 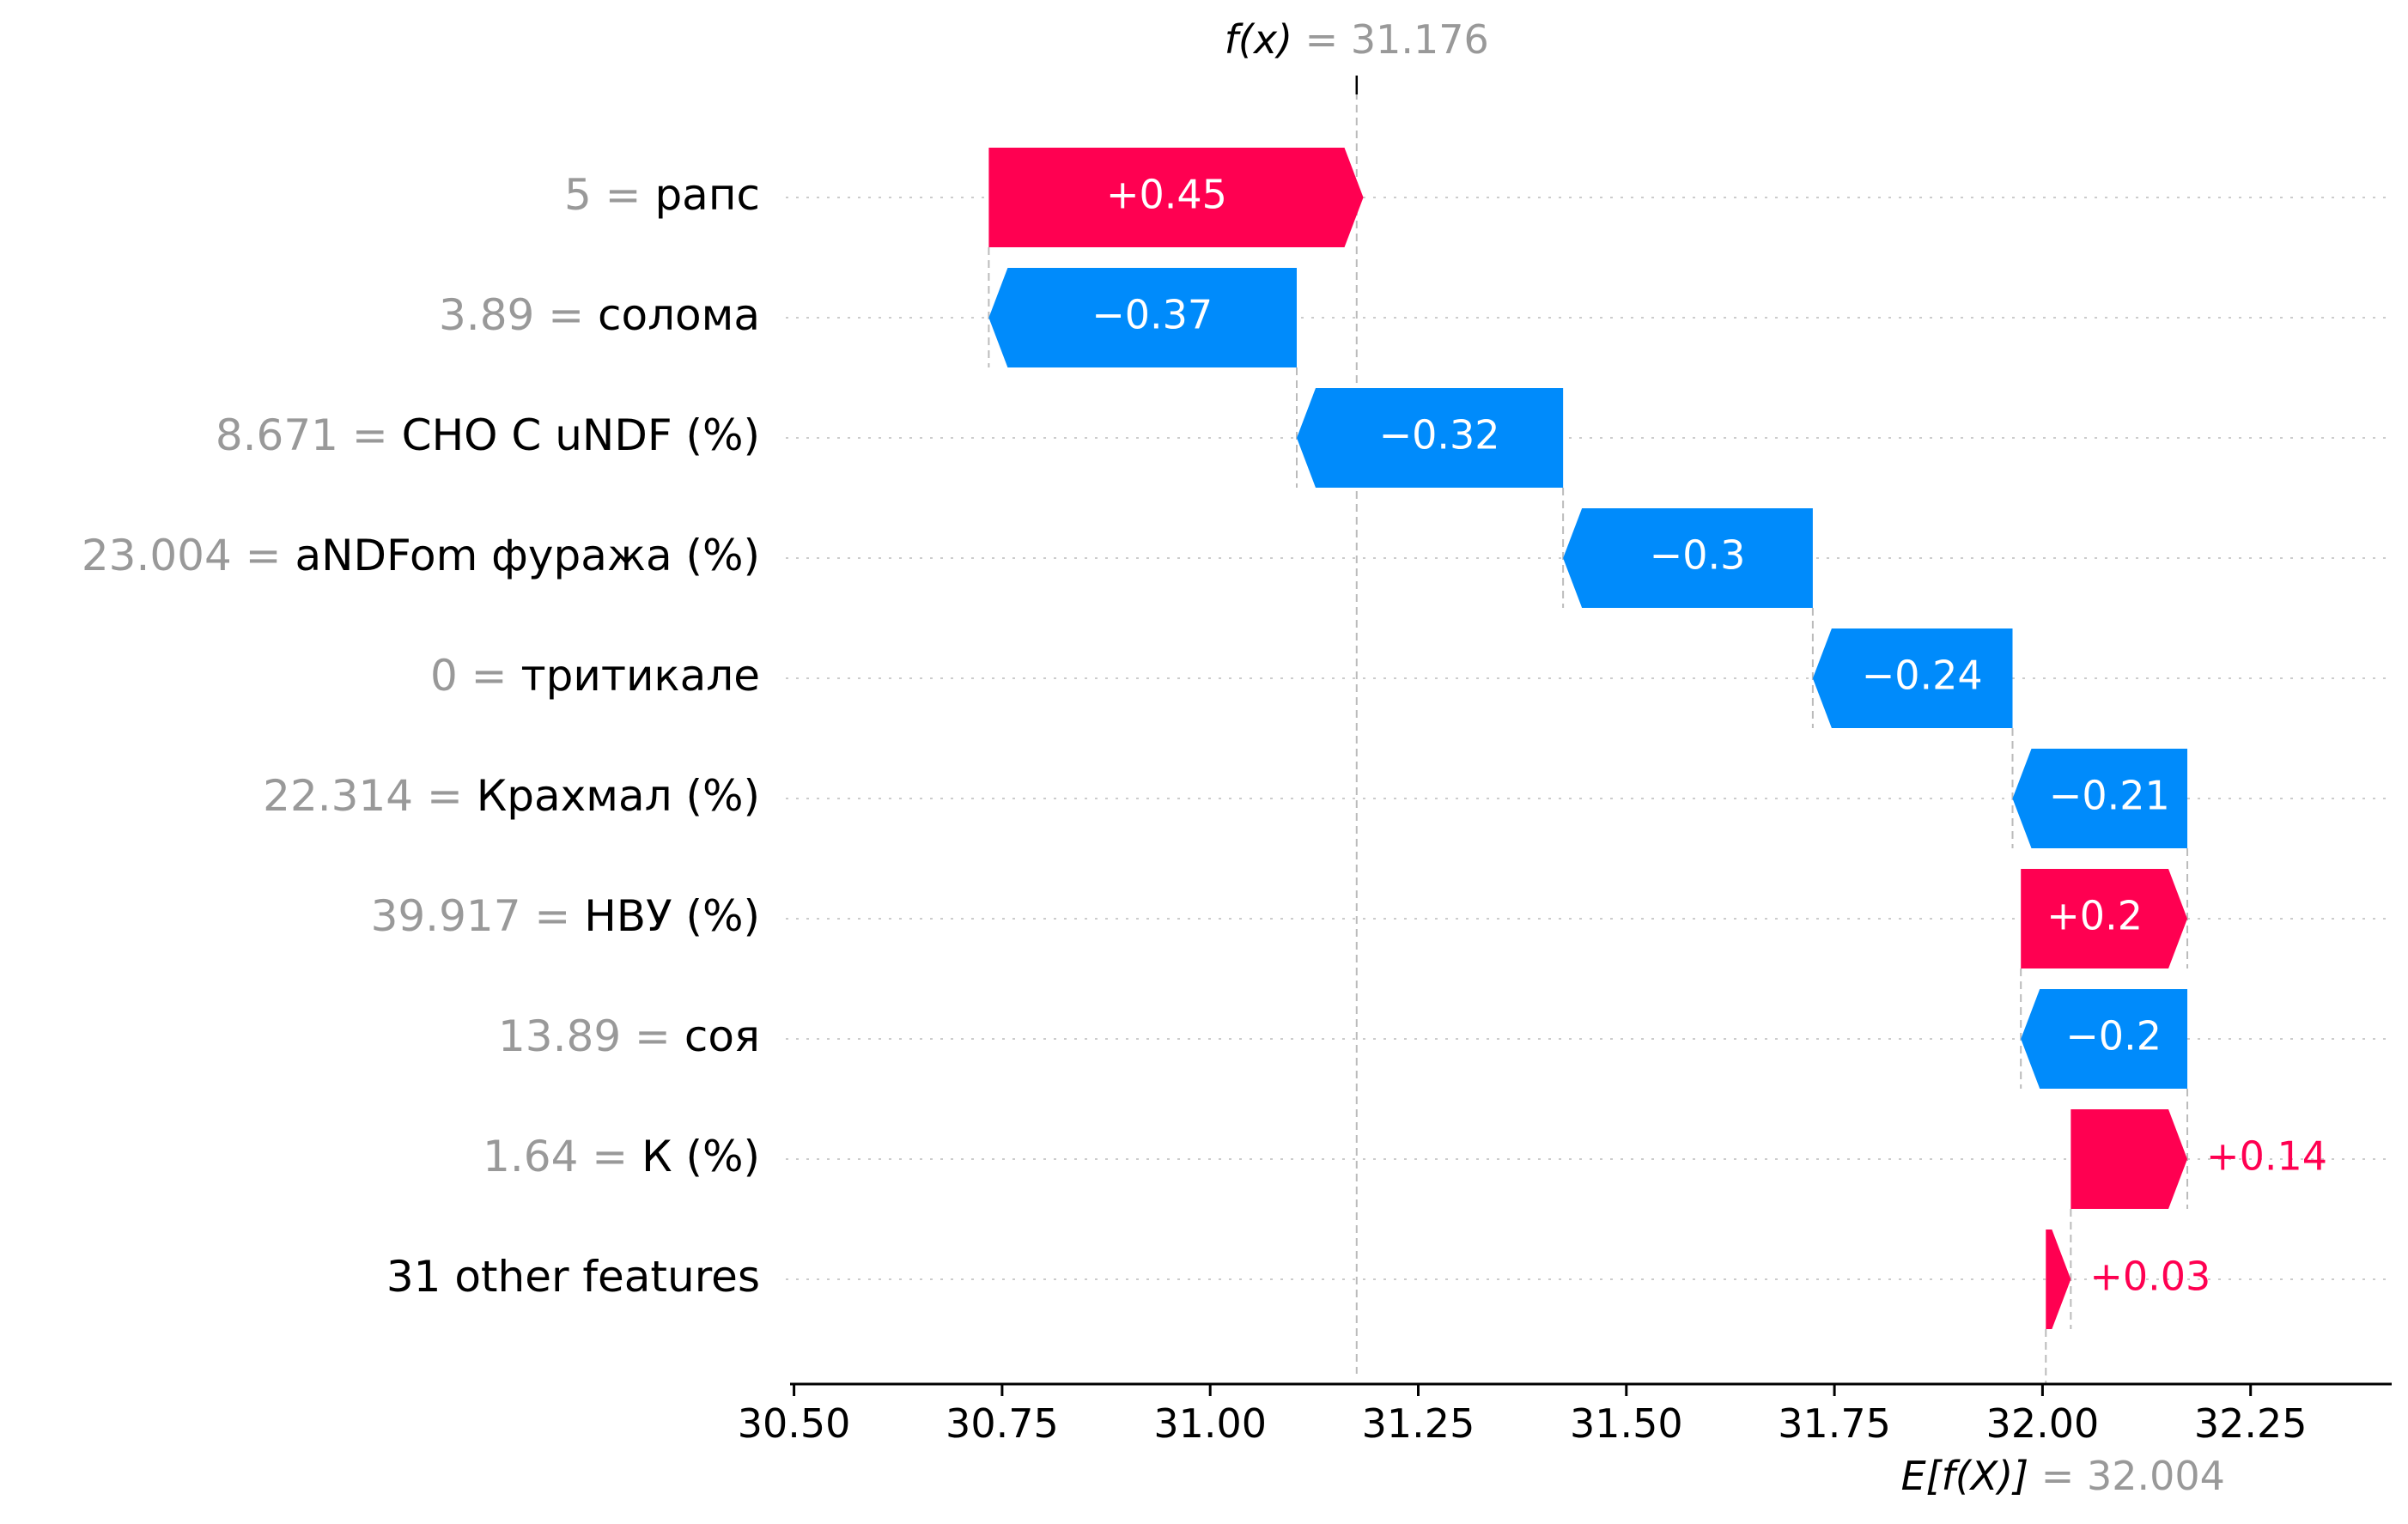 What do you see at coordinates (478, 916) in the screenshot?
I see `feature-value: 39.917 =` at bounding box center [478, 916].